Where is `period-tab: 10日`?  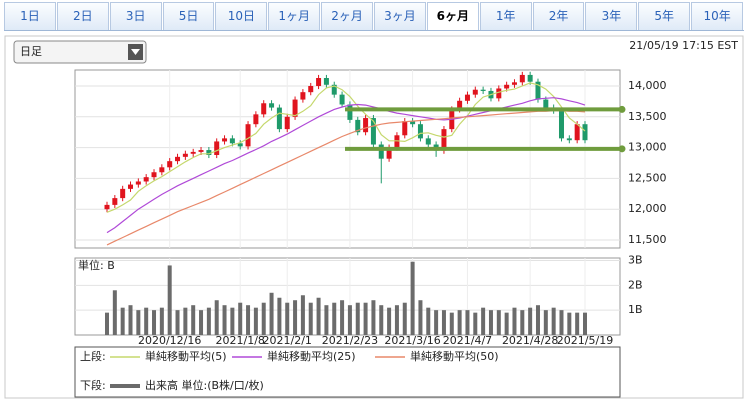
period-tab: 10日 is located at coordinates (241, 16).